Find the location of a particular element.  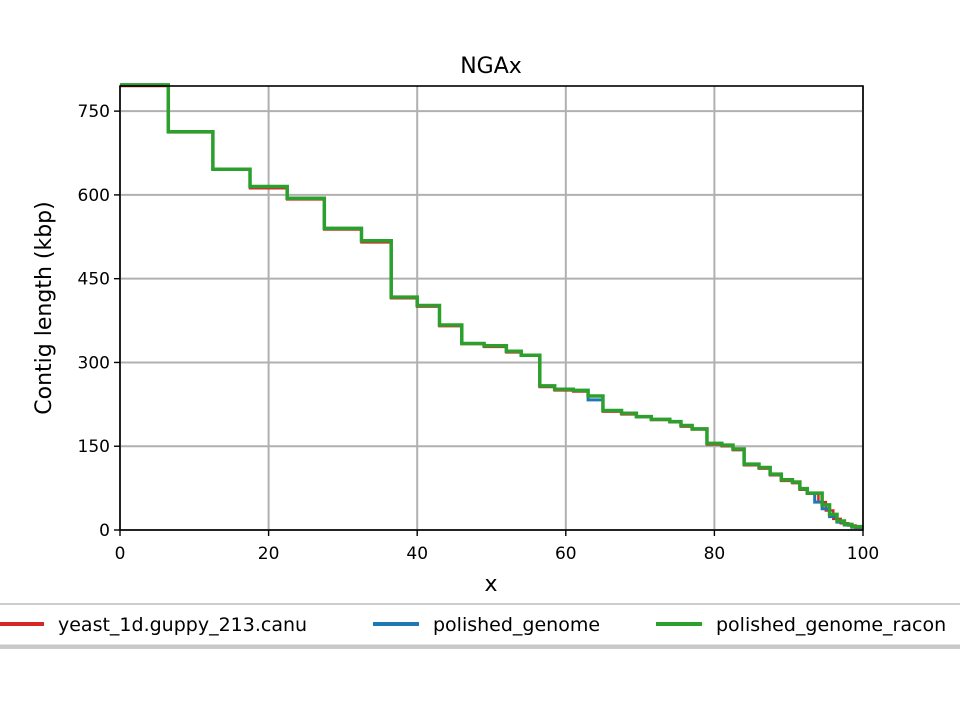

x-tick-label: 100 is located at coordinates (863, 554).